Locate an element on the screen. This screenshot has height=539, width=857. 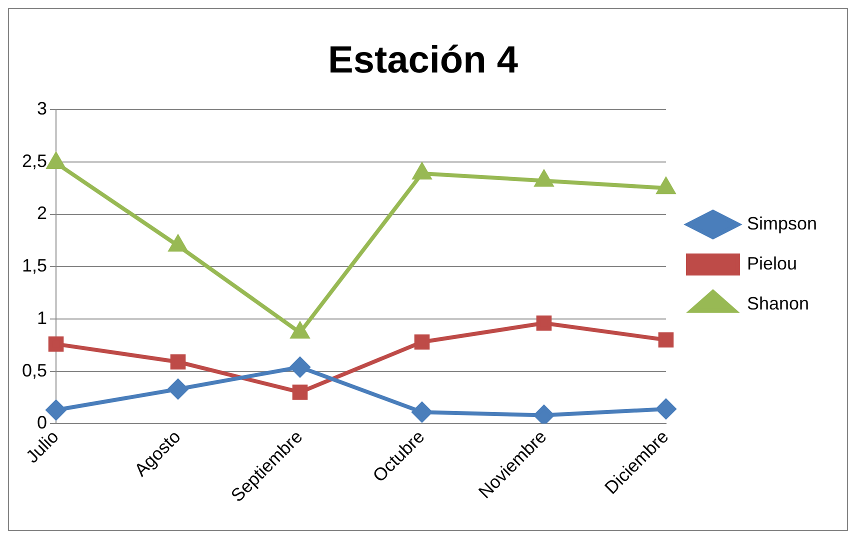
legend-label: Shanon is located at coordinates (778, 303).